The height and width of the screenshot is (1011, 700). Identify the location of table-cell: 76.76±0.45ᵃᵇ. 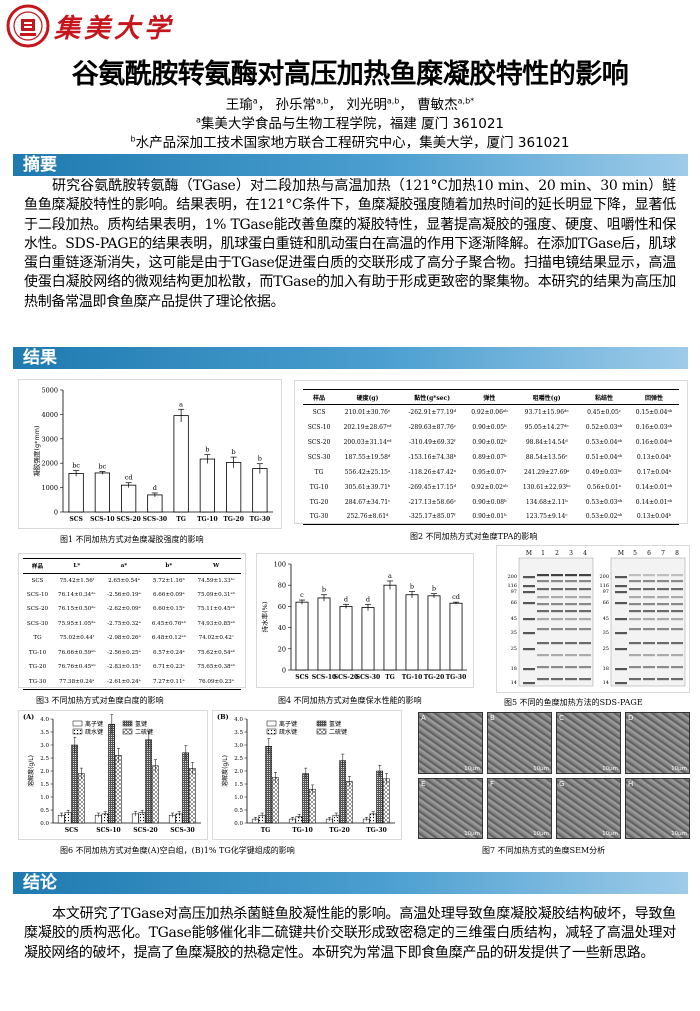
(77, 667).